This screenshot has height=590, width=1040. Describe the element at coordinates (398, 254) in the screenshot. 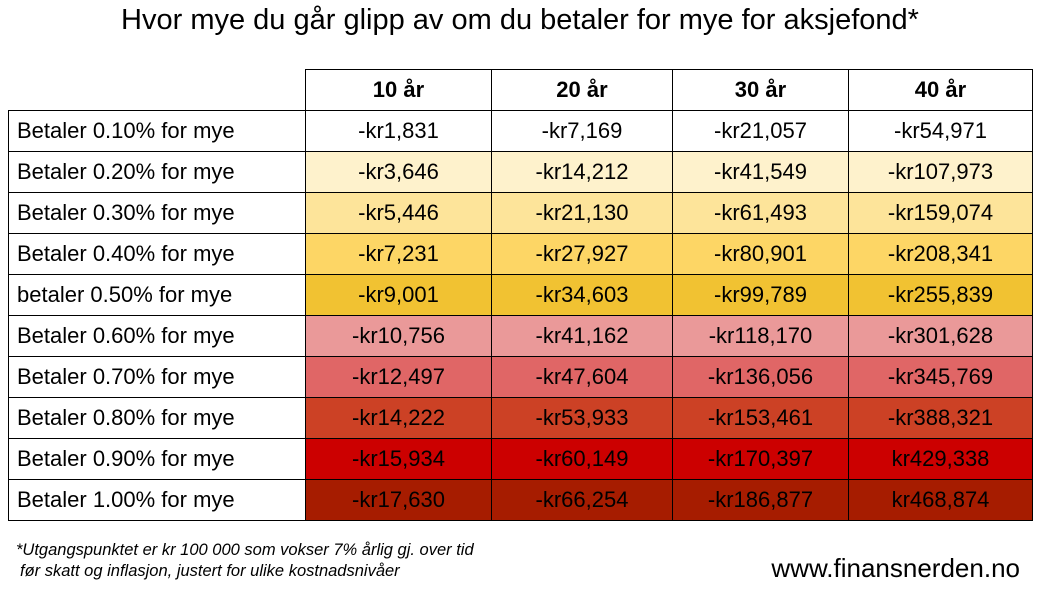

I see `cell: -kr7,231` at that location.